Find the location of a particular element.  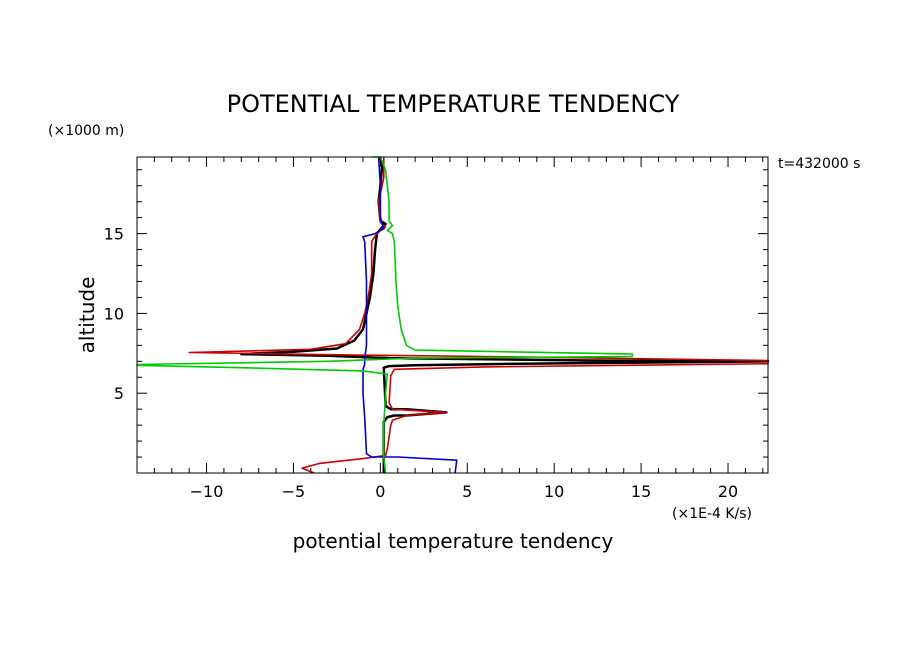

y-unit-label: (×1000 m) is located at coordinates (86, 131).